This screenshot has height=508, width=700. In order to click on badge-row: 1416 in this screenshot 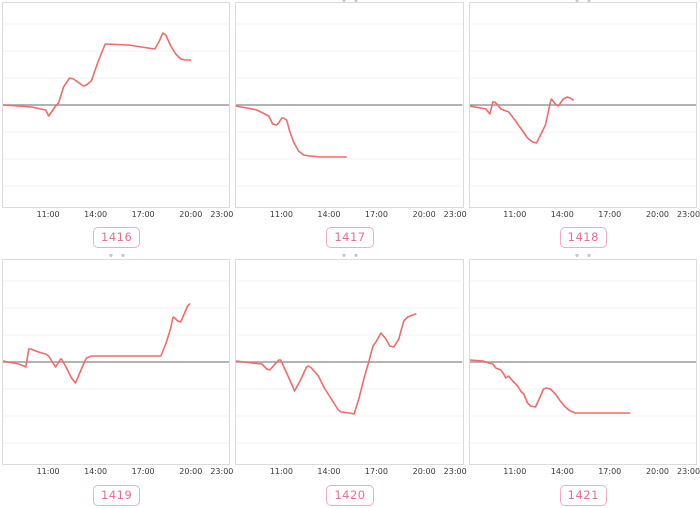, I will do `click(116, 237)`.